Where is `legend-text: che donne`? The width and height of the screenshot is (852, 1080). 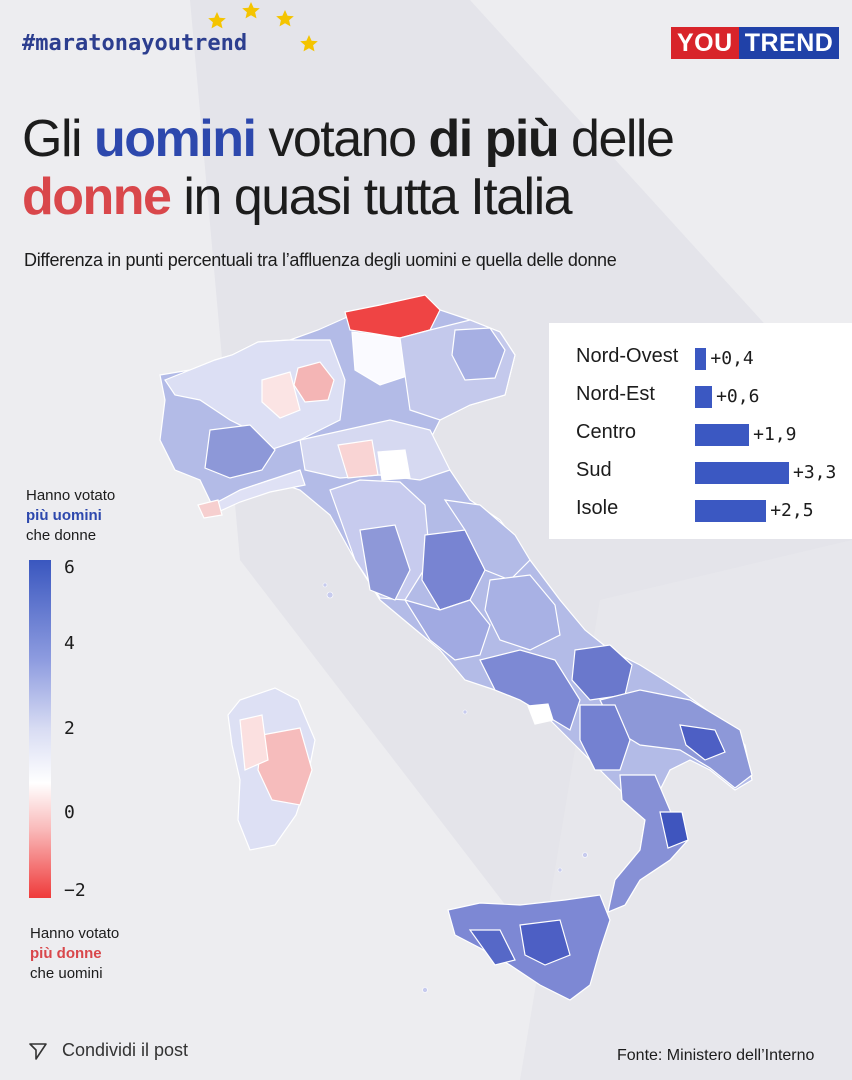 legend-text: che donne is located at coordinates (61, 535).